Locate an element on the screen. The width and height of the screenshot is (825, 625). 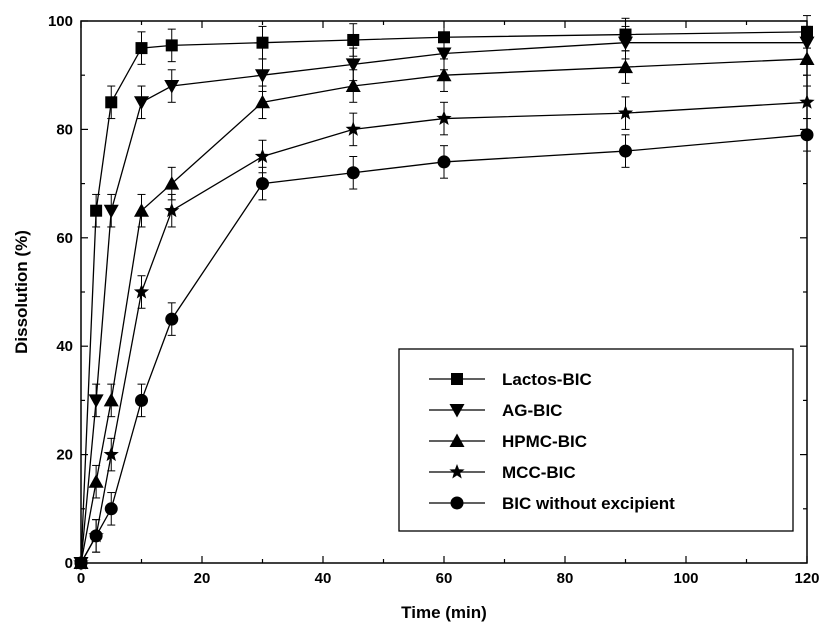
y-tick-label: 0 is located at coordinates (69, 563).